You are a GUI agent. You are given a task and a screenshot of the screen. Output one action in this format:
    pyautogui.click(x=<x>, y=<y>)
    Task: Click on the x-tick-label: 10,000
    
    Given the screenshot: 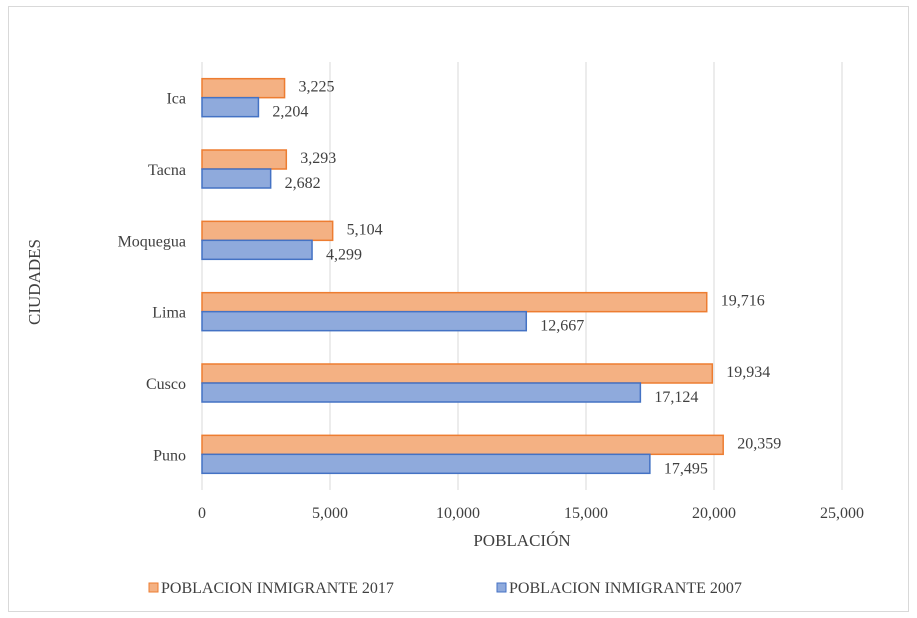 What is the action you would take?
    pyautogui.click(x=458, y=513)
    